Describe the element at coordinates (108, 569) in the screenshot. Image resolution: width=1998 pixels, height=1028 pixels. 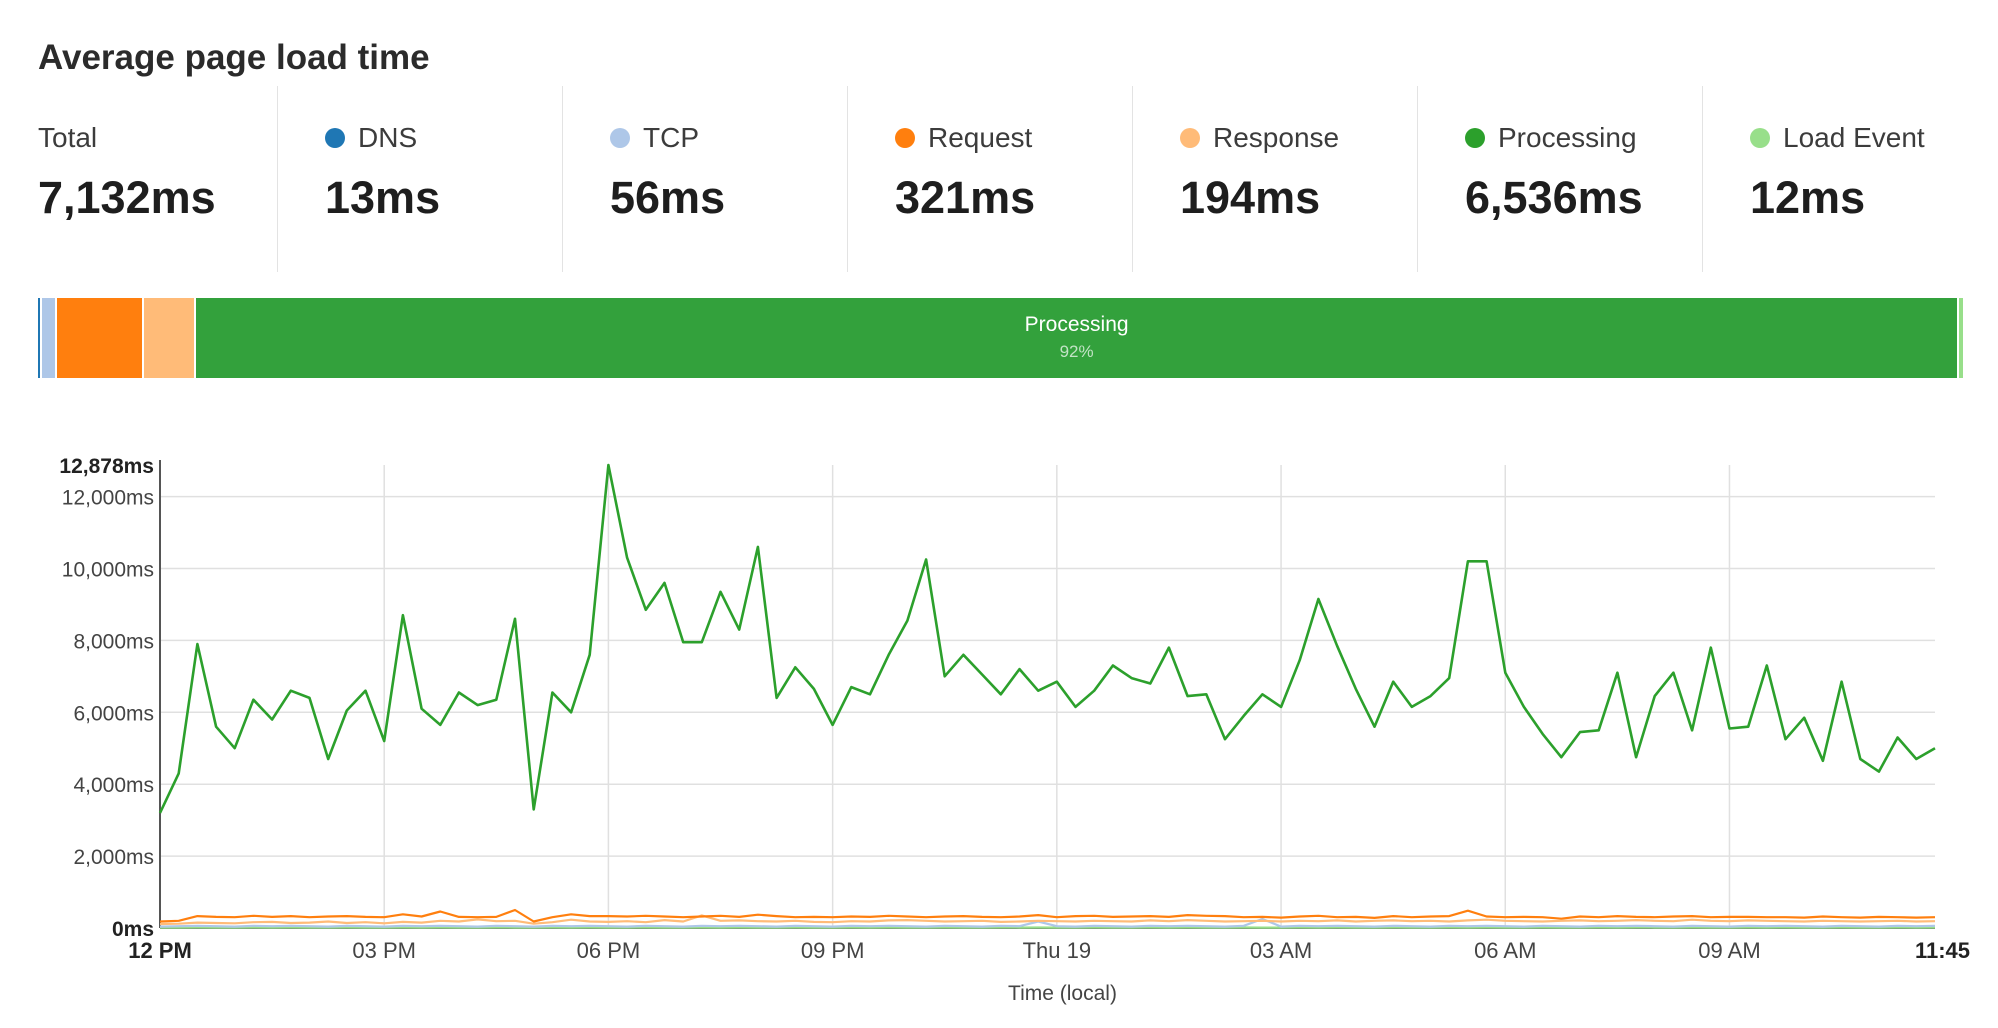
I see `y-tick-label: 10,000ms` at that location.